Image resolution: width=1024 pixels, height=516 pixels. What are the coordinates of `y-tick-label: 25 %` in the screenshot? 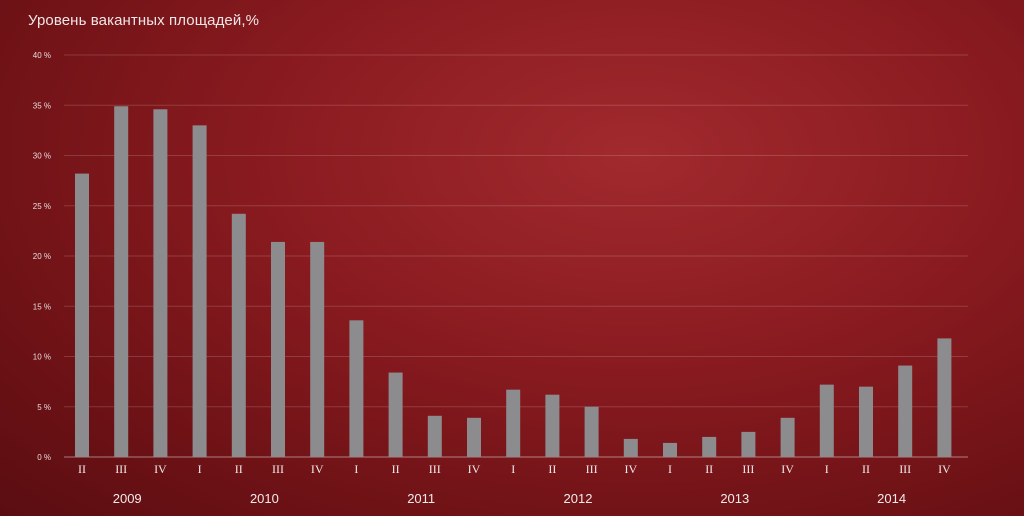 It's located at (42, 206).